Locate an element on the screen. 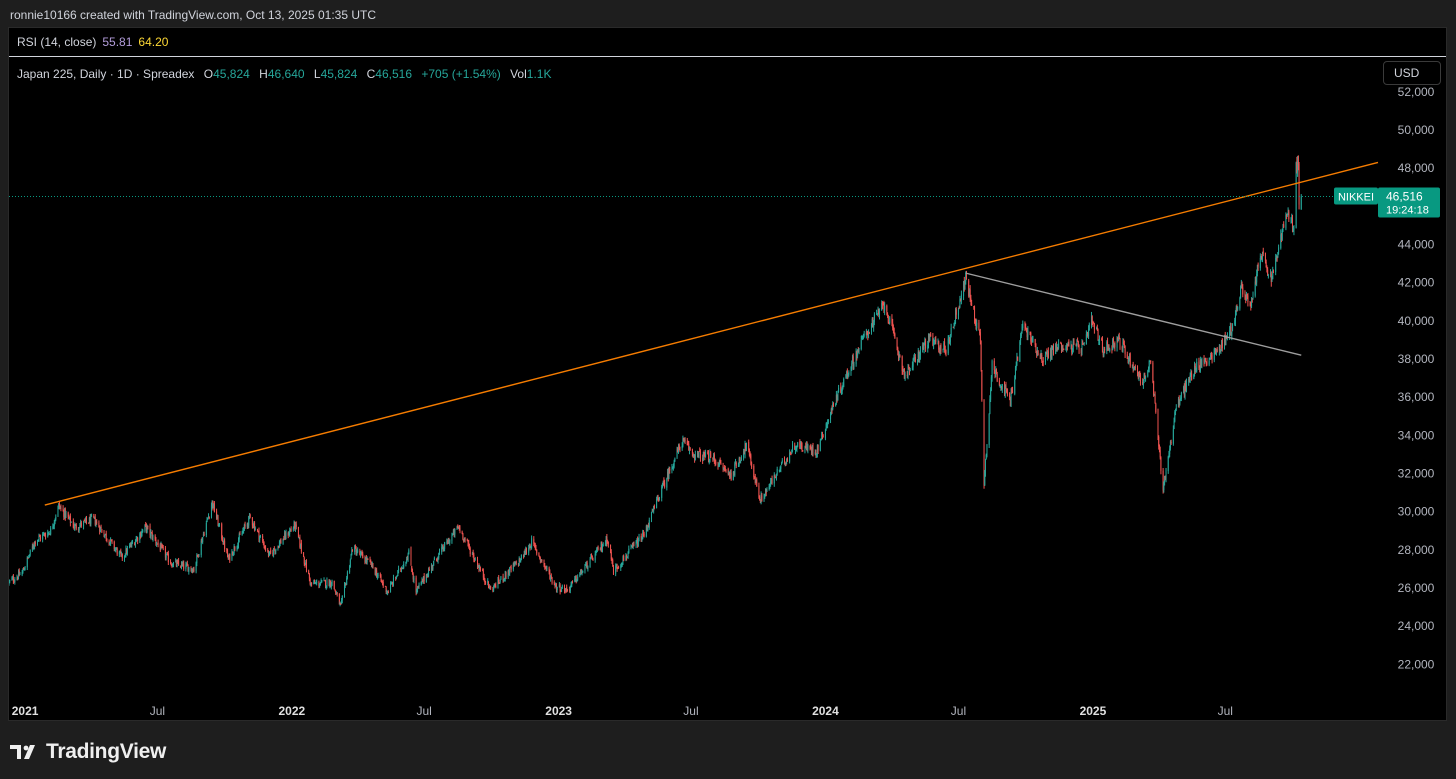  y-tick-label: 50,000 is located at coordinates (1416, 130).